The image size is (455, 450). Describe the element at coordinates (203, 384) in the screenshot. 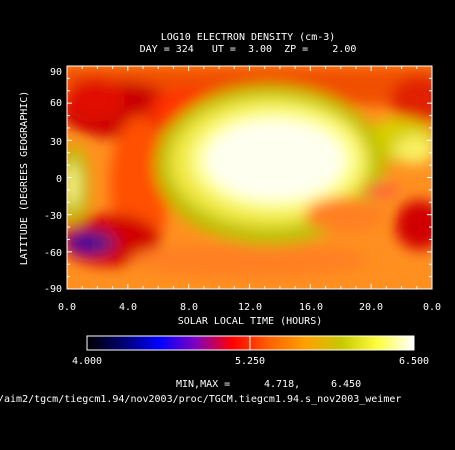

I see `minmax-label: MIN,MAX =` at that location.